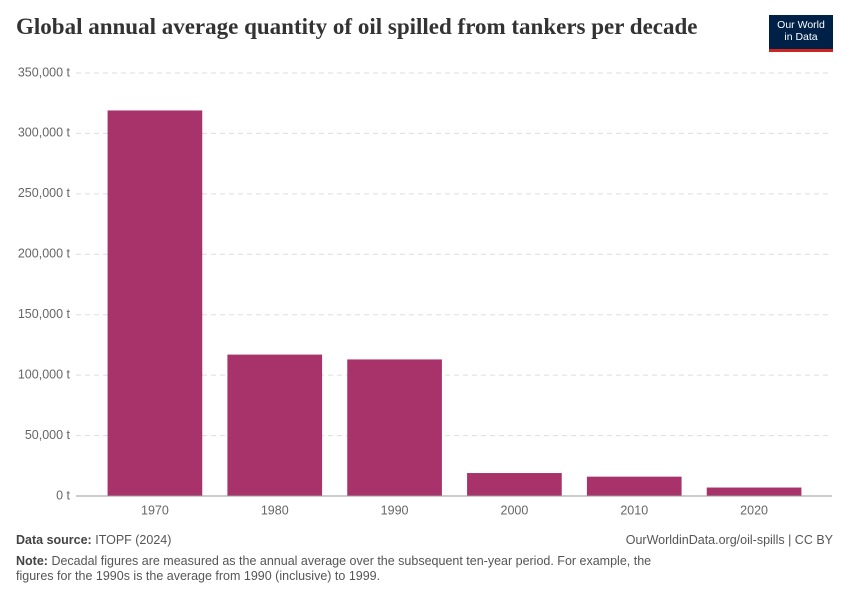 The height and width of the screenshot is (600, 850). What do you see at coordinates (133, 540) in the screenshot?
I see `source-text: ITOPF (2024)` at bounding box center [133, 540].